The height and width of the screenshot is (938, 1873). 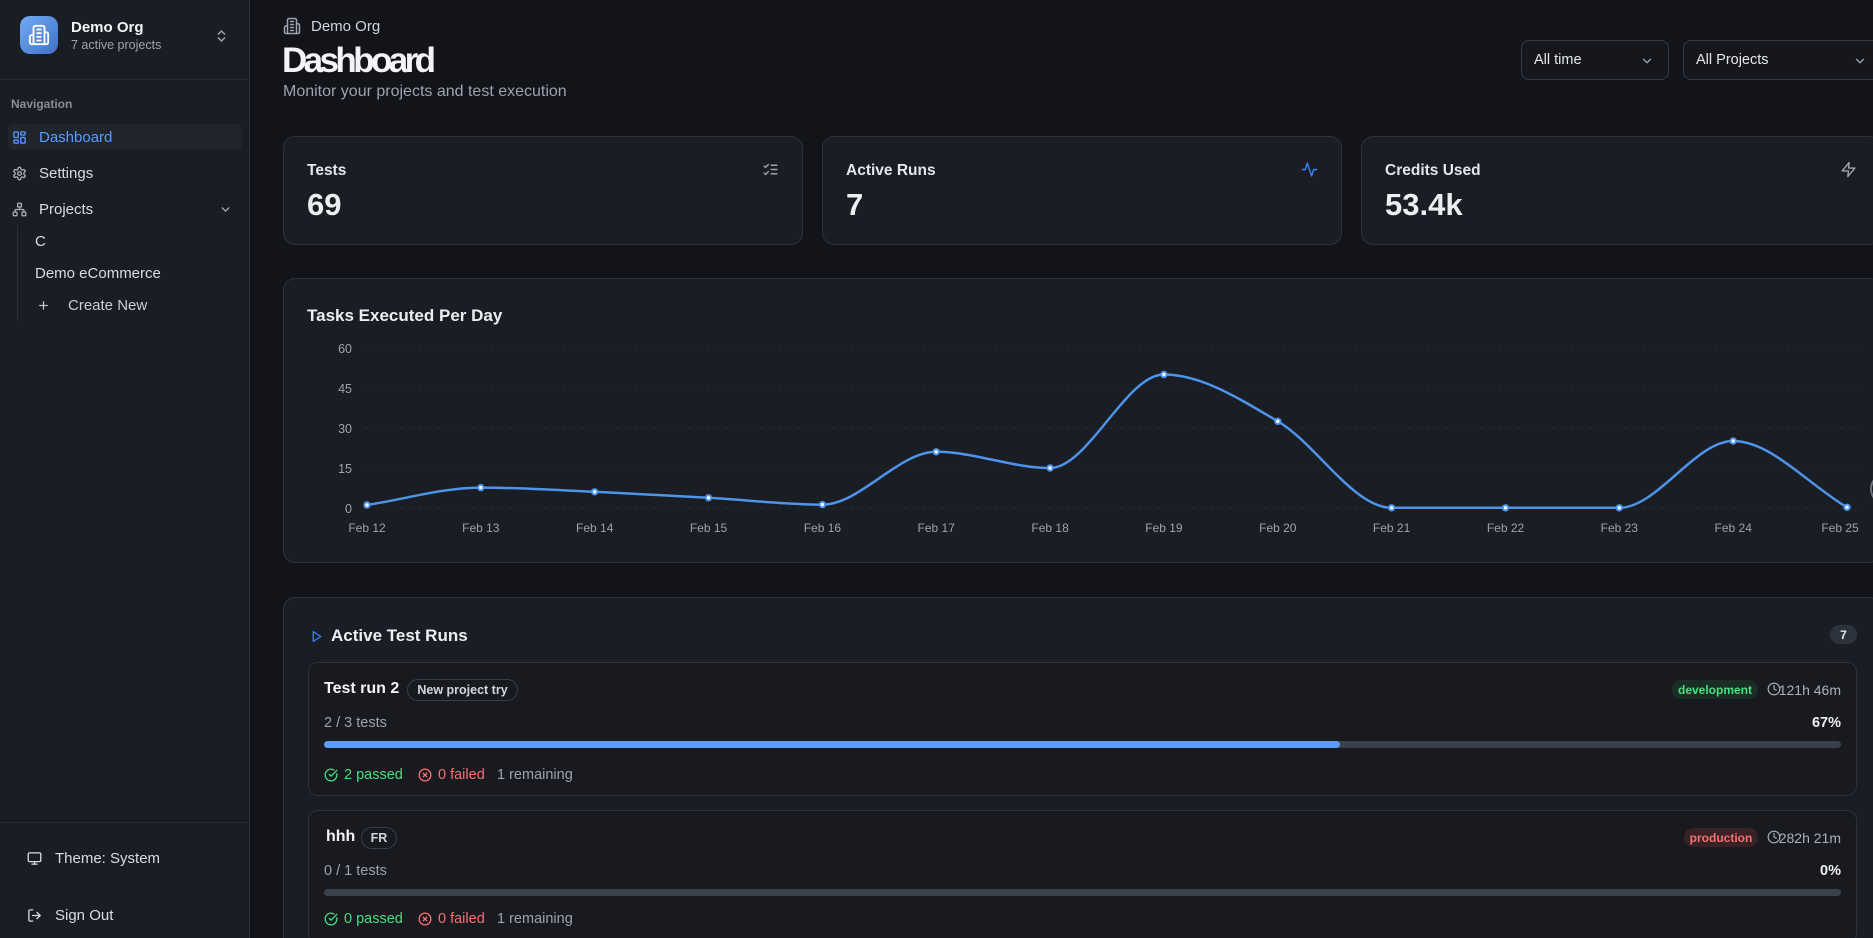 I want to click on svg-text: 45, so click(x=345, y=389).